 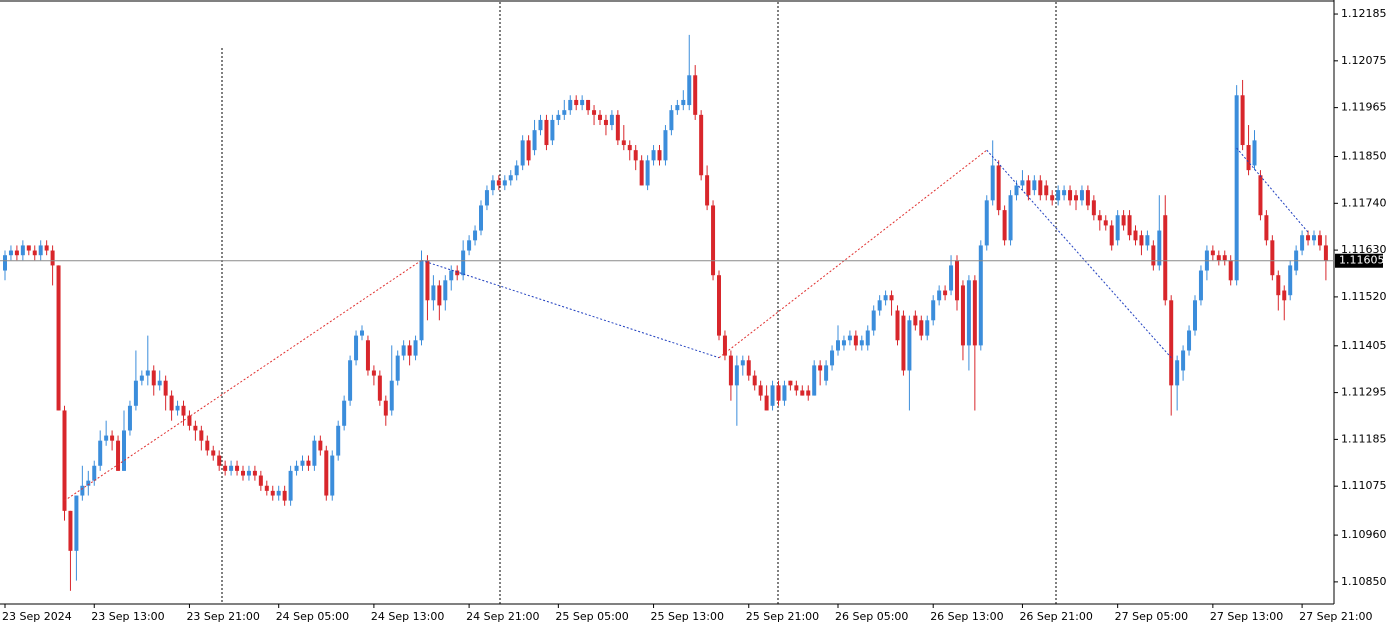 I want to click on y-tick-label: 1.10850, so click(x=1364, y=581).